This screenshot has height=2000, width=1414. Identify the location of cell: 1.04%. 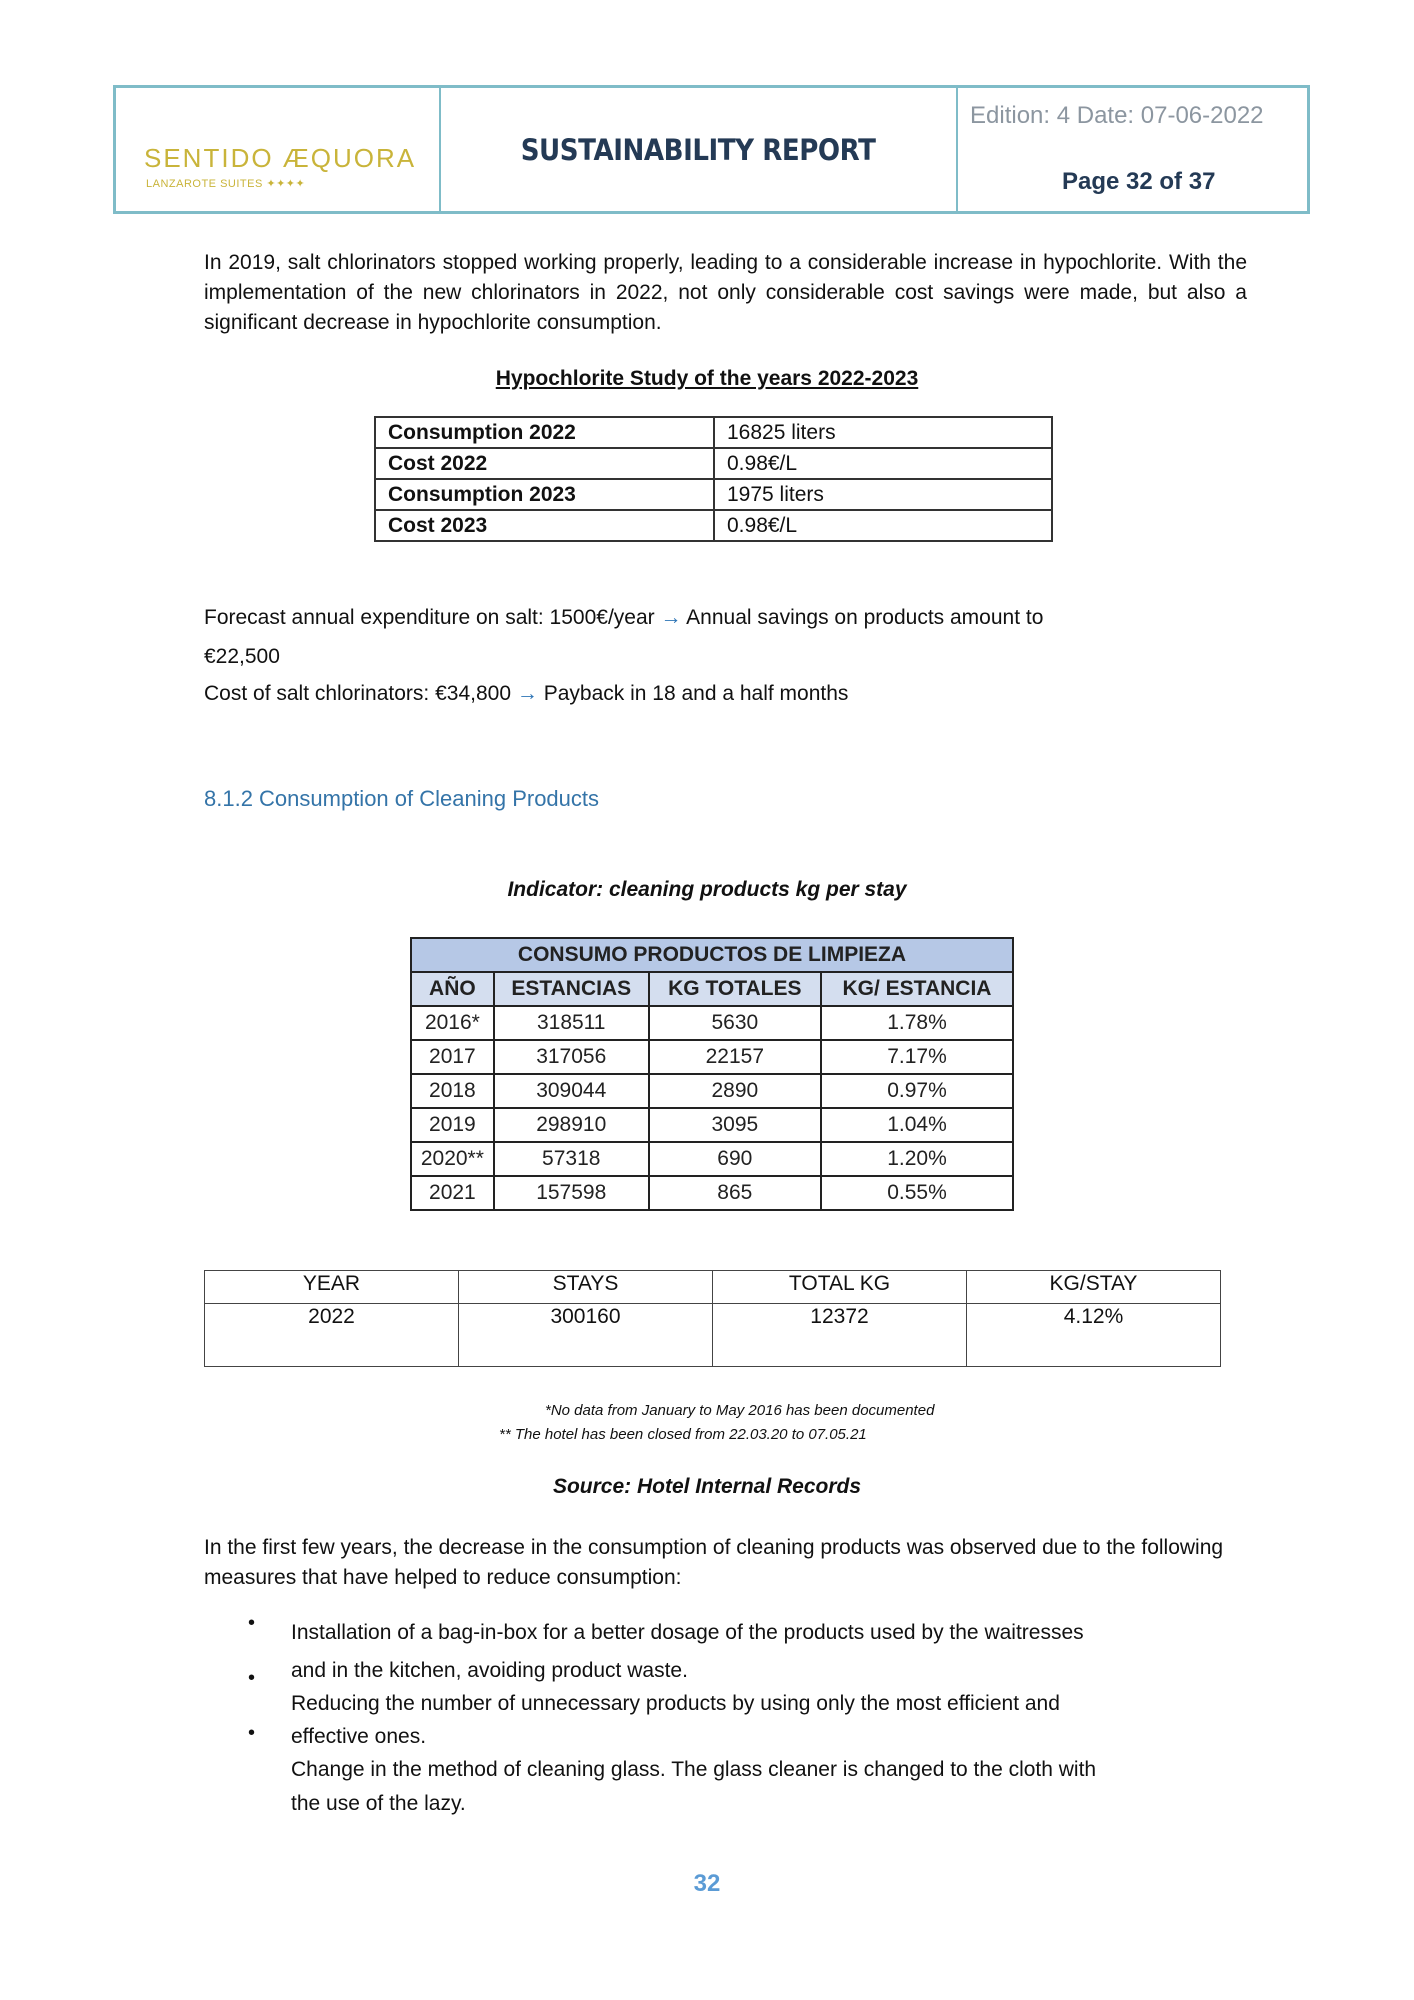
(917, 1125).